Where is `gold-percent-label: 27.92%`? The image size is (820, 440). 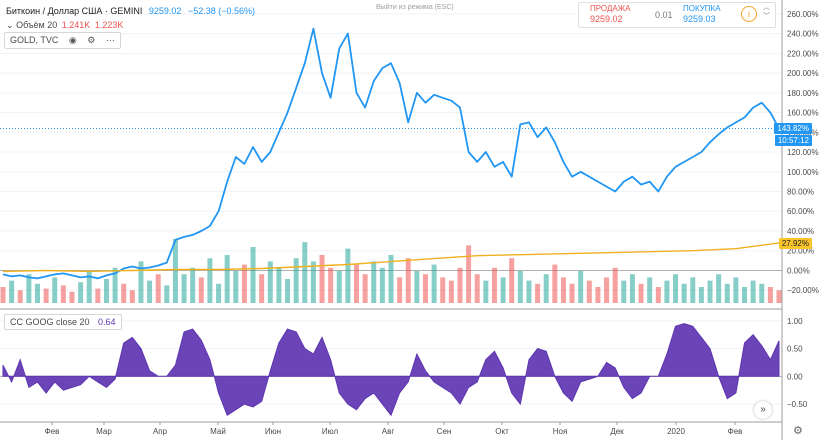
gold-percent-label: 27.92% is located at coordinates (795, 243).